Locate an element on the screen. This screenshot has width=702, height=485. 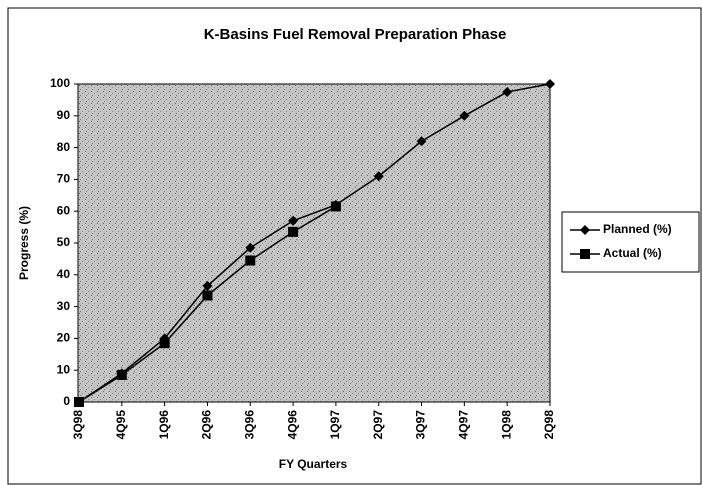
y-tick-label: 70 is located at coordinates (64, 179).